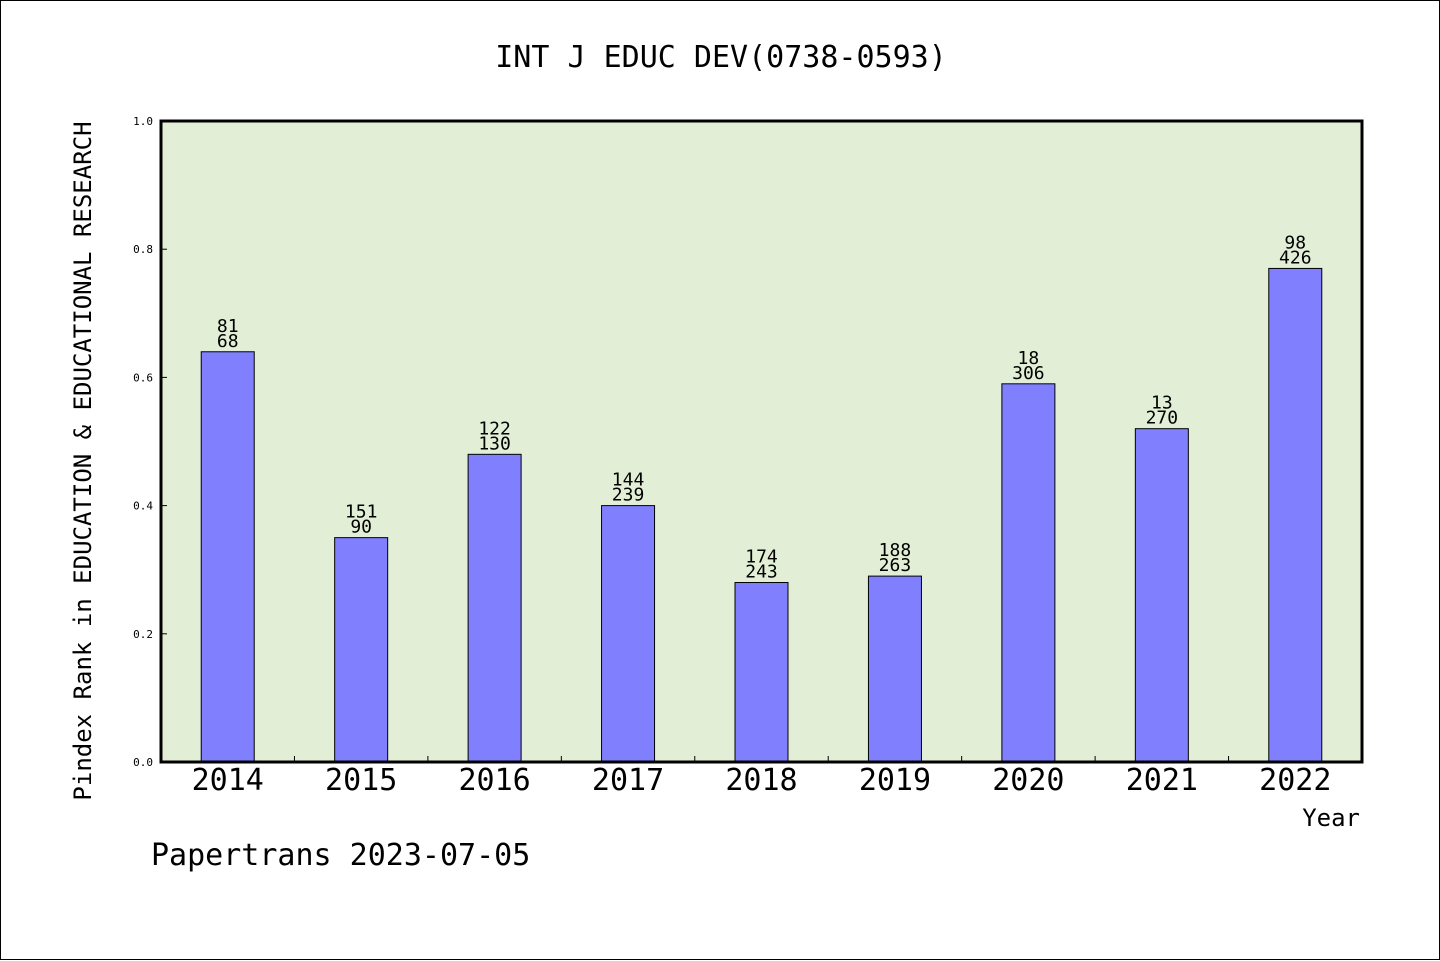 This screenshot has width=1440, height=961. Describe the element at coordinates (494, 608) in the screenshot. I see `bar-2016` at that location.